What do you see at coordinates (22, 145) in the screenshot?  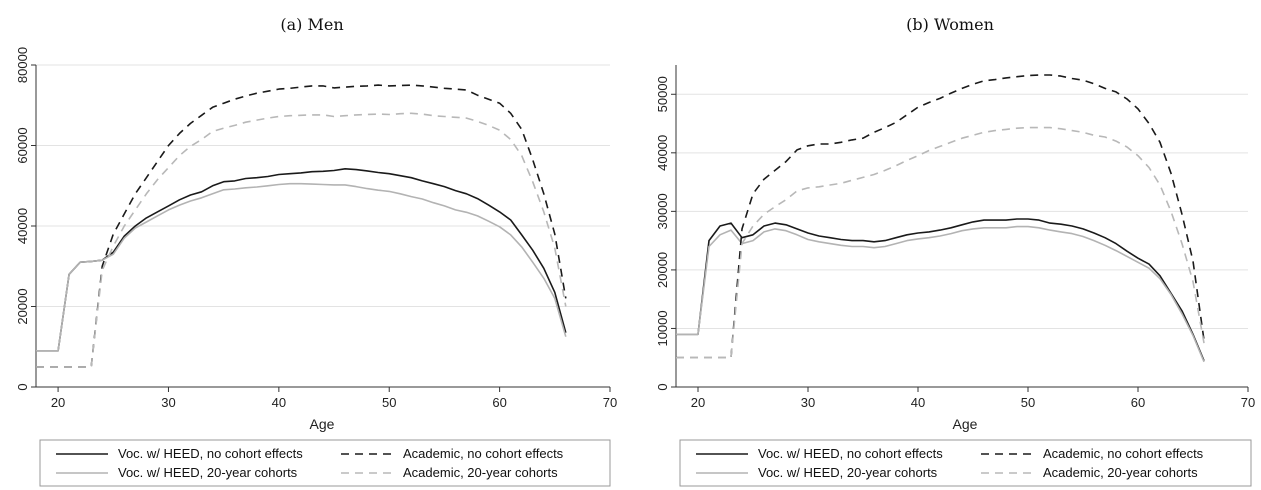 I see `y-tick-label: 60000` at bounding box center [22, 145].